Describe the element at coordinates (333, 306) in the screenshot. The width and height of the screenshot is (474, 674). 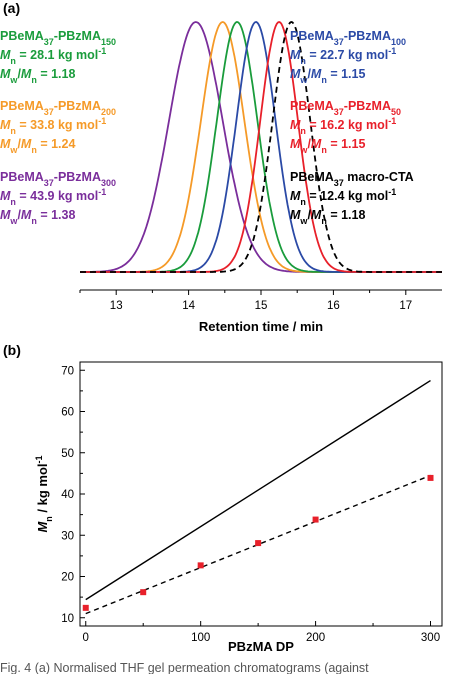
I see `x-tick-label: 16` at that location.